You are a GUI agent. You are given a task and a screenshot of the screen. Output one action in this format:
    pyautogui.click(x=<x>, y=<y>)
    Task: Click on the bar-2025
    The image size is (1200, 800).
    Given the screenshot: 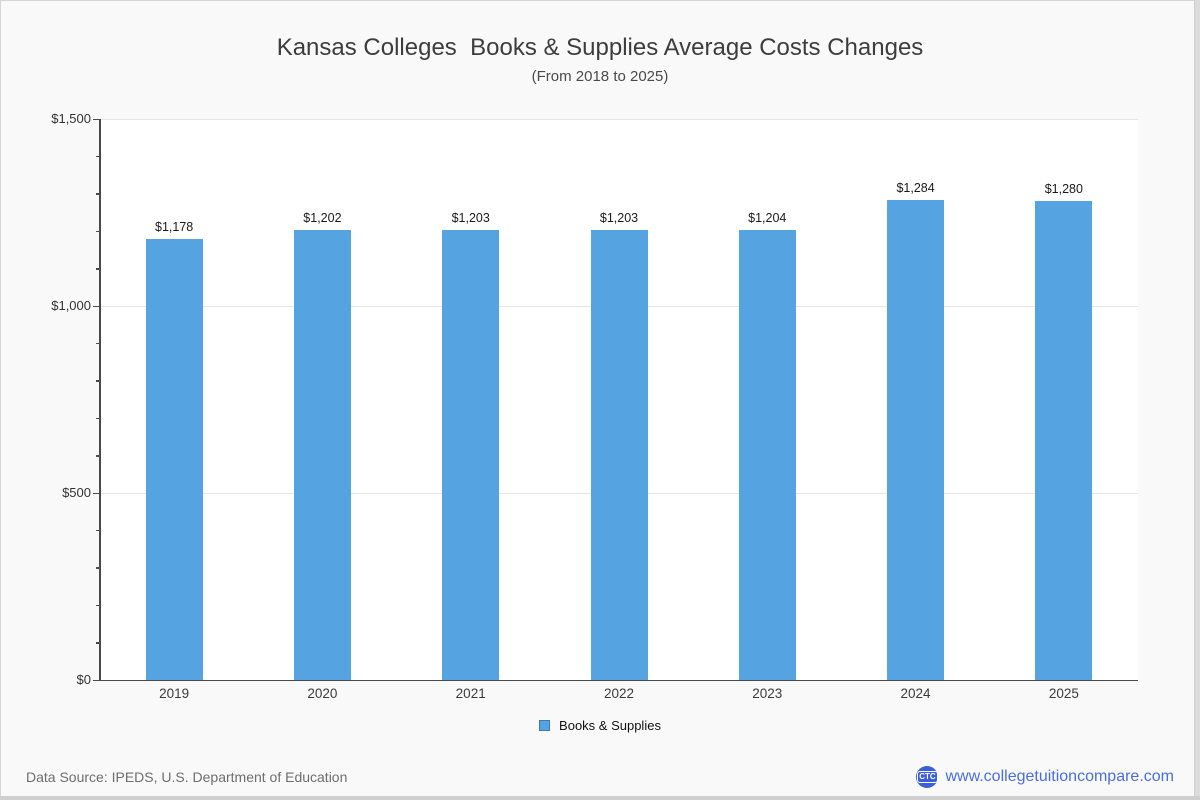 What is the action you would take?
    pyautogui.click(x=1064, y=440)
    